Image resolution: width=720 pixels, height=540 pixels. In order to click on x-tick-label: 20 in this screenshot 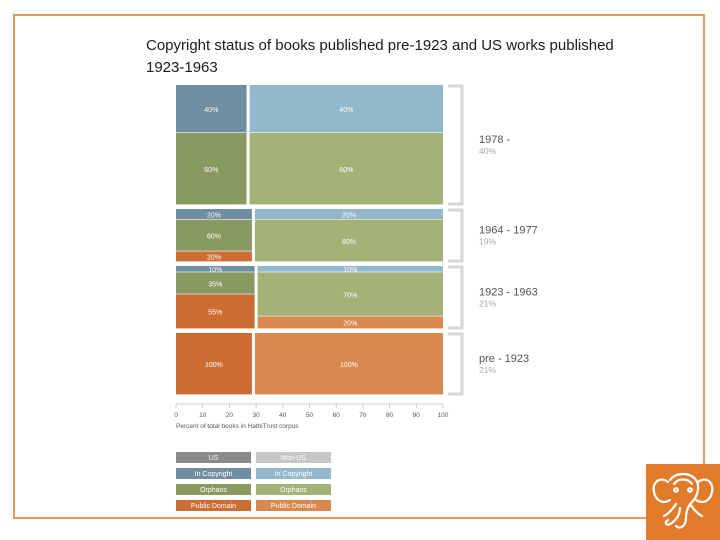, I will do `click(230, 415)`.